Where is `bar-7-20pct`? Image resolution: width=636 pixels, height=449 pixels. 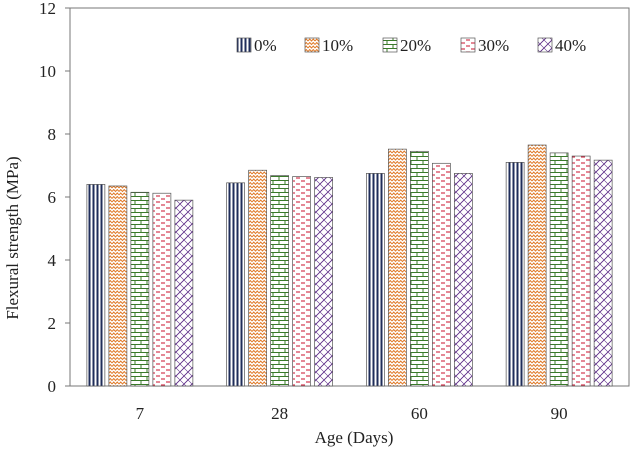
bar-7-20pct is located at coordinates (140, 289).